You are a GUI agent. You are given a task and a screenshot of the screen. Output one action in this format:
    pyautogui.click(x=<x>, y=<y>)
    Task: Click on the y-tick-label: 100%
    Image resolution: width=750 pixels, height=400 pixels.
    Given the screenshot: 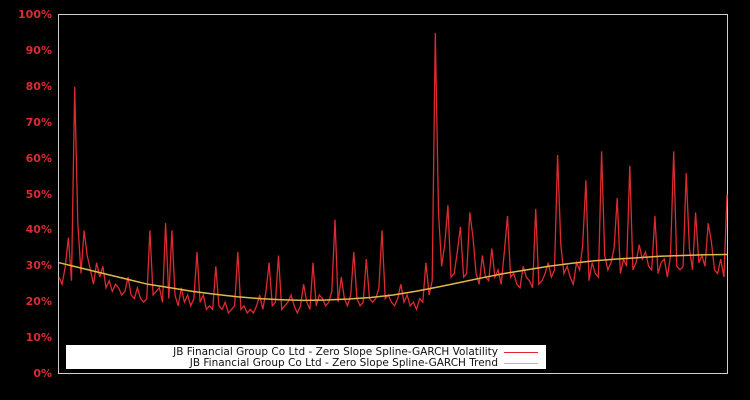 What is the action you would take?
    pyautogui.click(x=35, y=14)
    